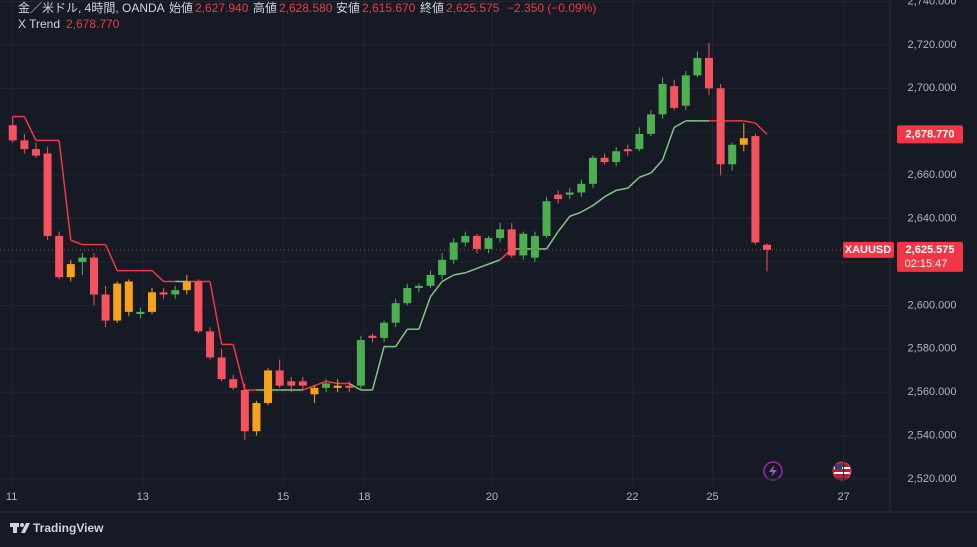  What do you see at coordinates (222, 8) in the screenshot?
I see `ohlc-value: 2,627.940` at bounding box center [222, 8].